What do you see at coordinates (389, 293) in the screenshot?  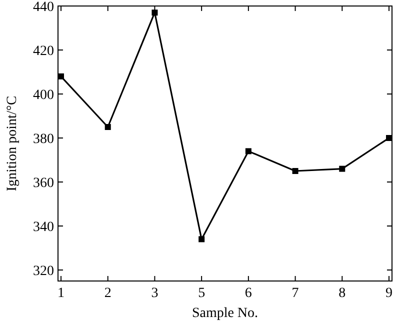 I see `x-tick-label: 9` at bounding box center [389, 293].